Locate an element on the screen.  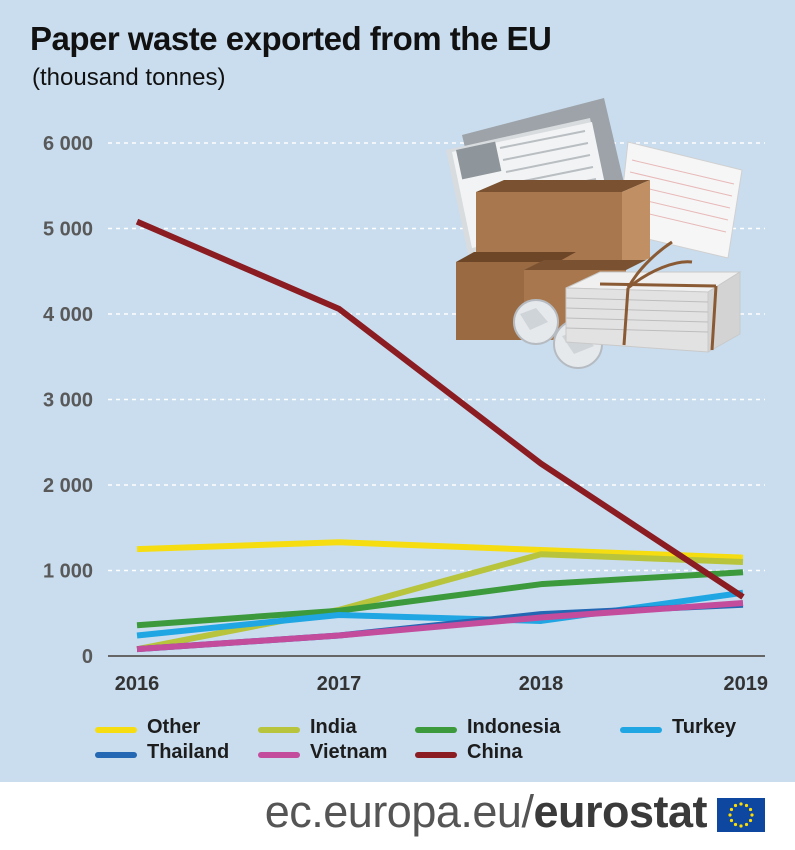
series-line-india is located at coordinates (440, 602).